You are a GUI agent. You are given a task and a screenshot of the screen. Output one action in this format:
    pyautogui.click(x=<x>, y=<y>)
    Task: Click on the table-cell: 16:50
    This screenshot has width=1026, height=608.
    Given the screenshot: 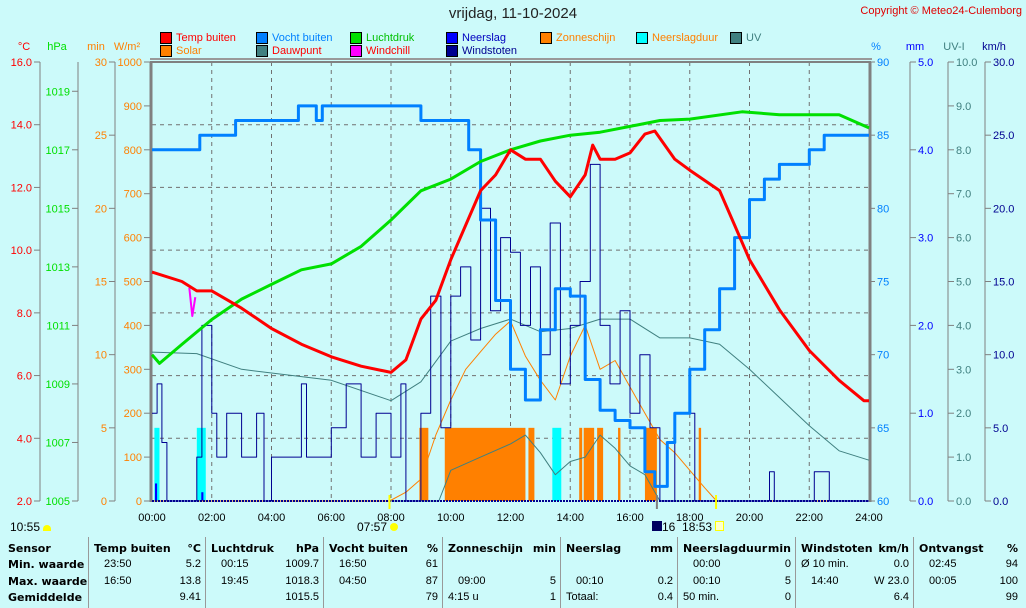 What is the action you would take?
    pyautogui.click(x=353, y=564)
    